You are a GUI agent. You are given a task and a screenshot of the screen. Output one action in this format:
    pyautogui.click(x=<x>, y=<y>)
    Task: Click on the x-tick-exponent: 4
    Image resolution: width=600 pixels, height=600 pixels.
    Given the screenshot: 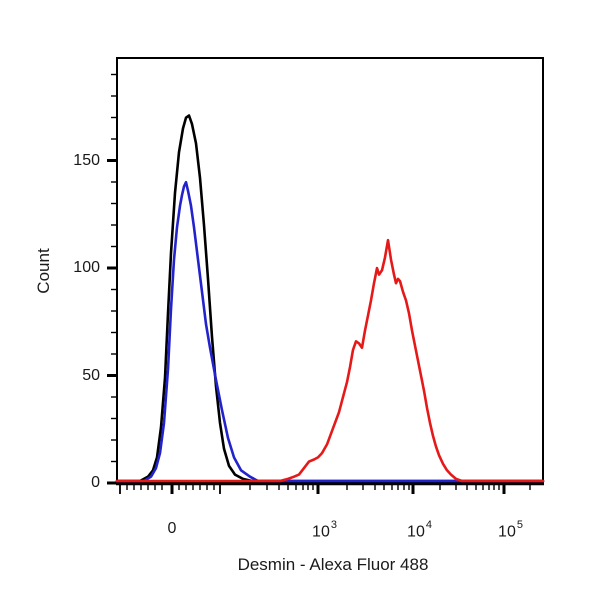 What is the action you would take?
    pyautogui.click(x=428, y=525)
    